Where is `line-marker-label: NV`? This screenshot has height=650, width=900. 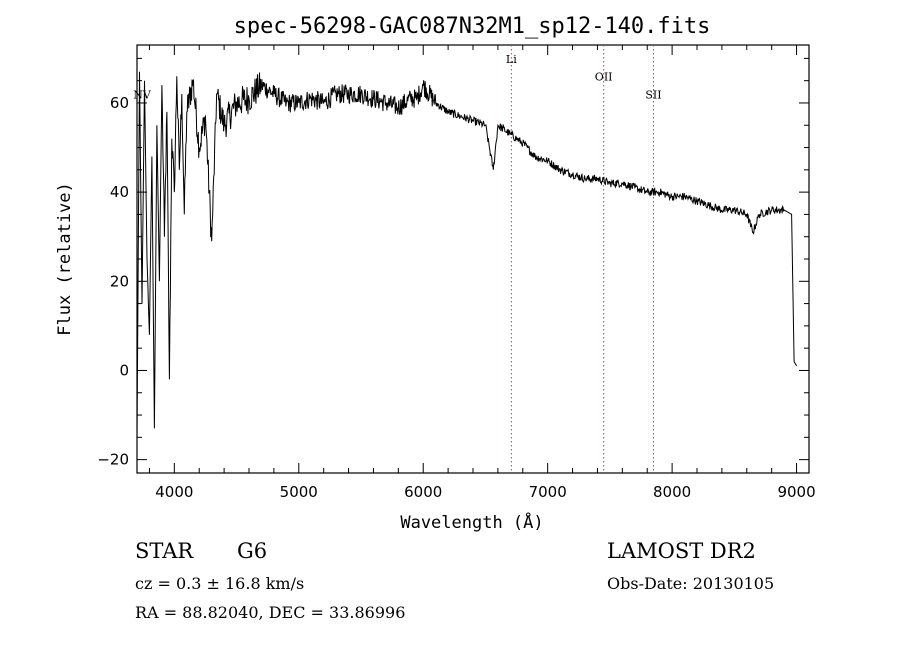 line-marker-label: NV is located at coordinates (142, 95).